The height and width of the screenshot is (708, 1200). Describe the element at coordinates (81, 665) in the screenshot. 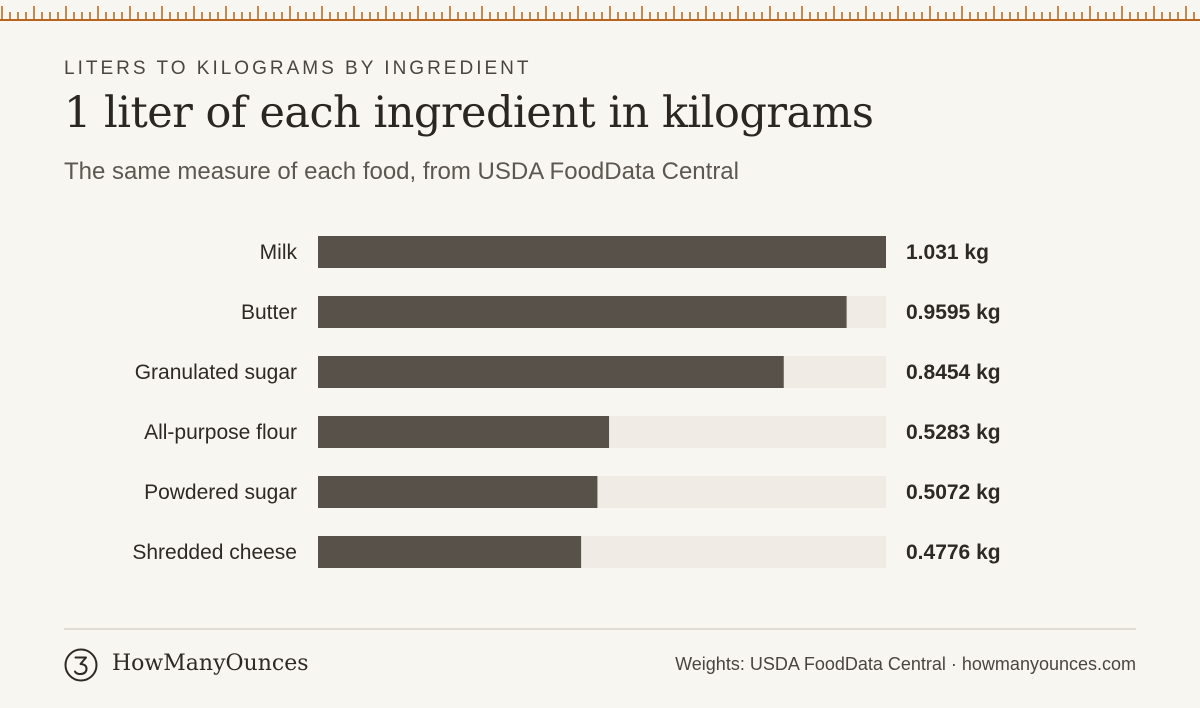

I see `number-3-circle-icon` at that location.